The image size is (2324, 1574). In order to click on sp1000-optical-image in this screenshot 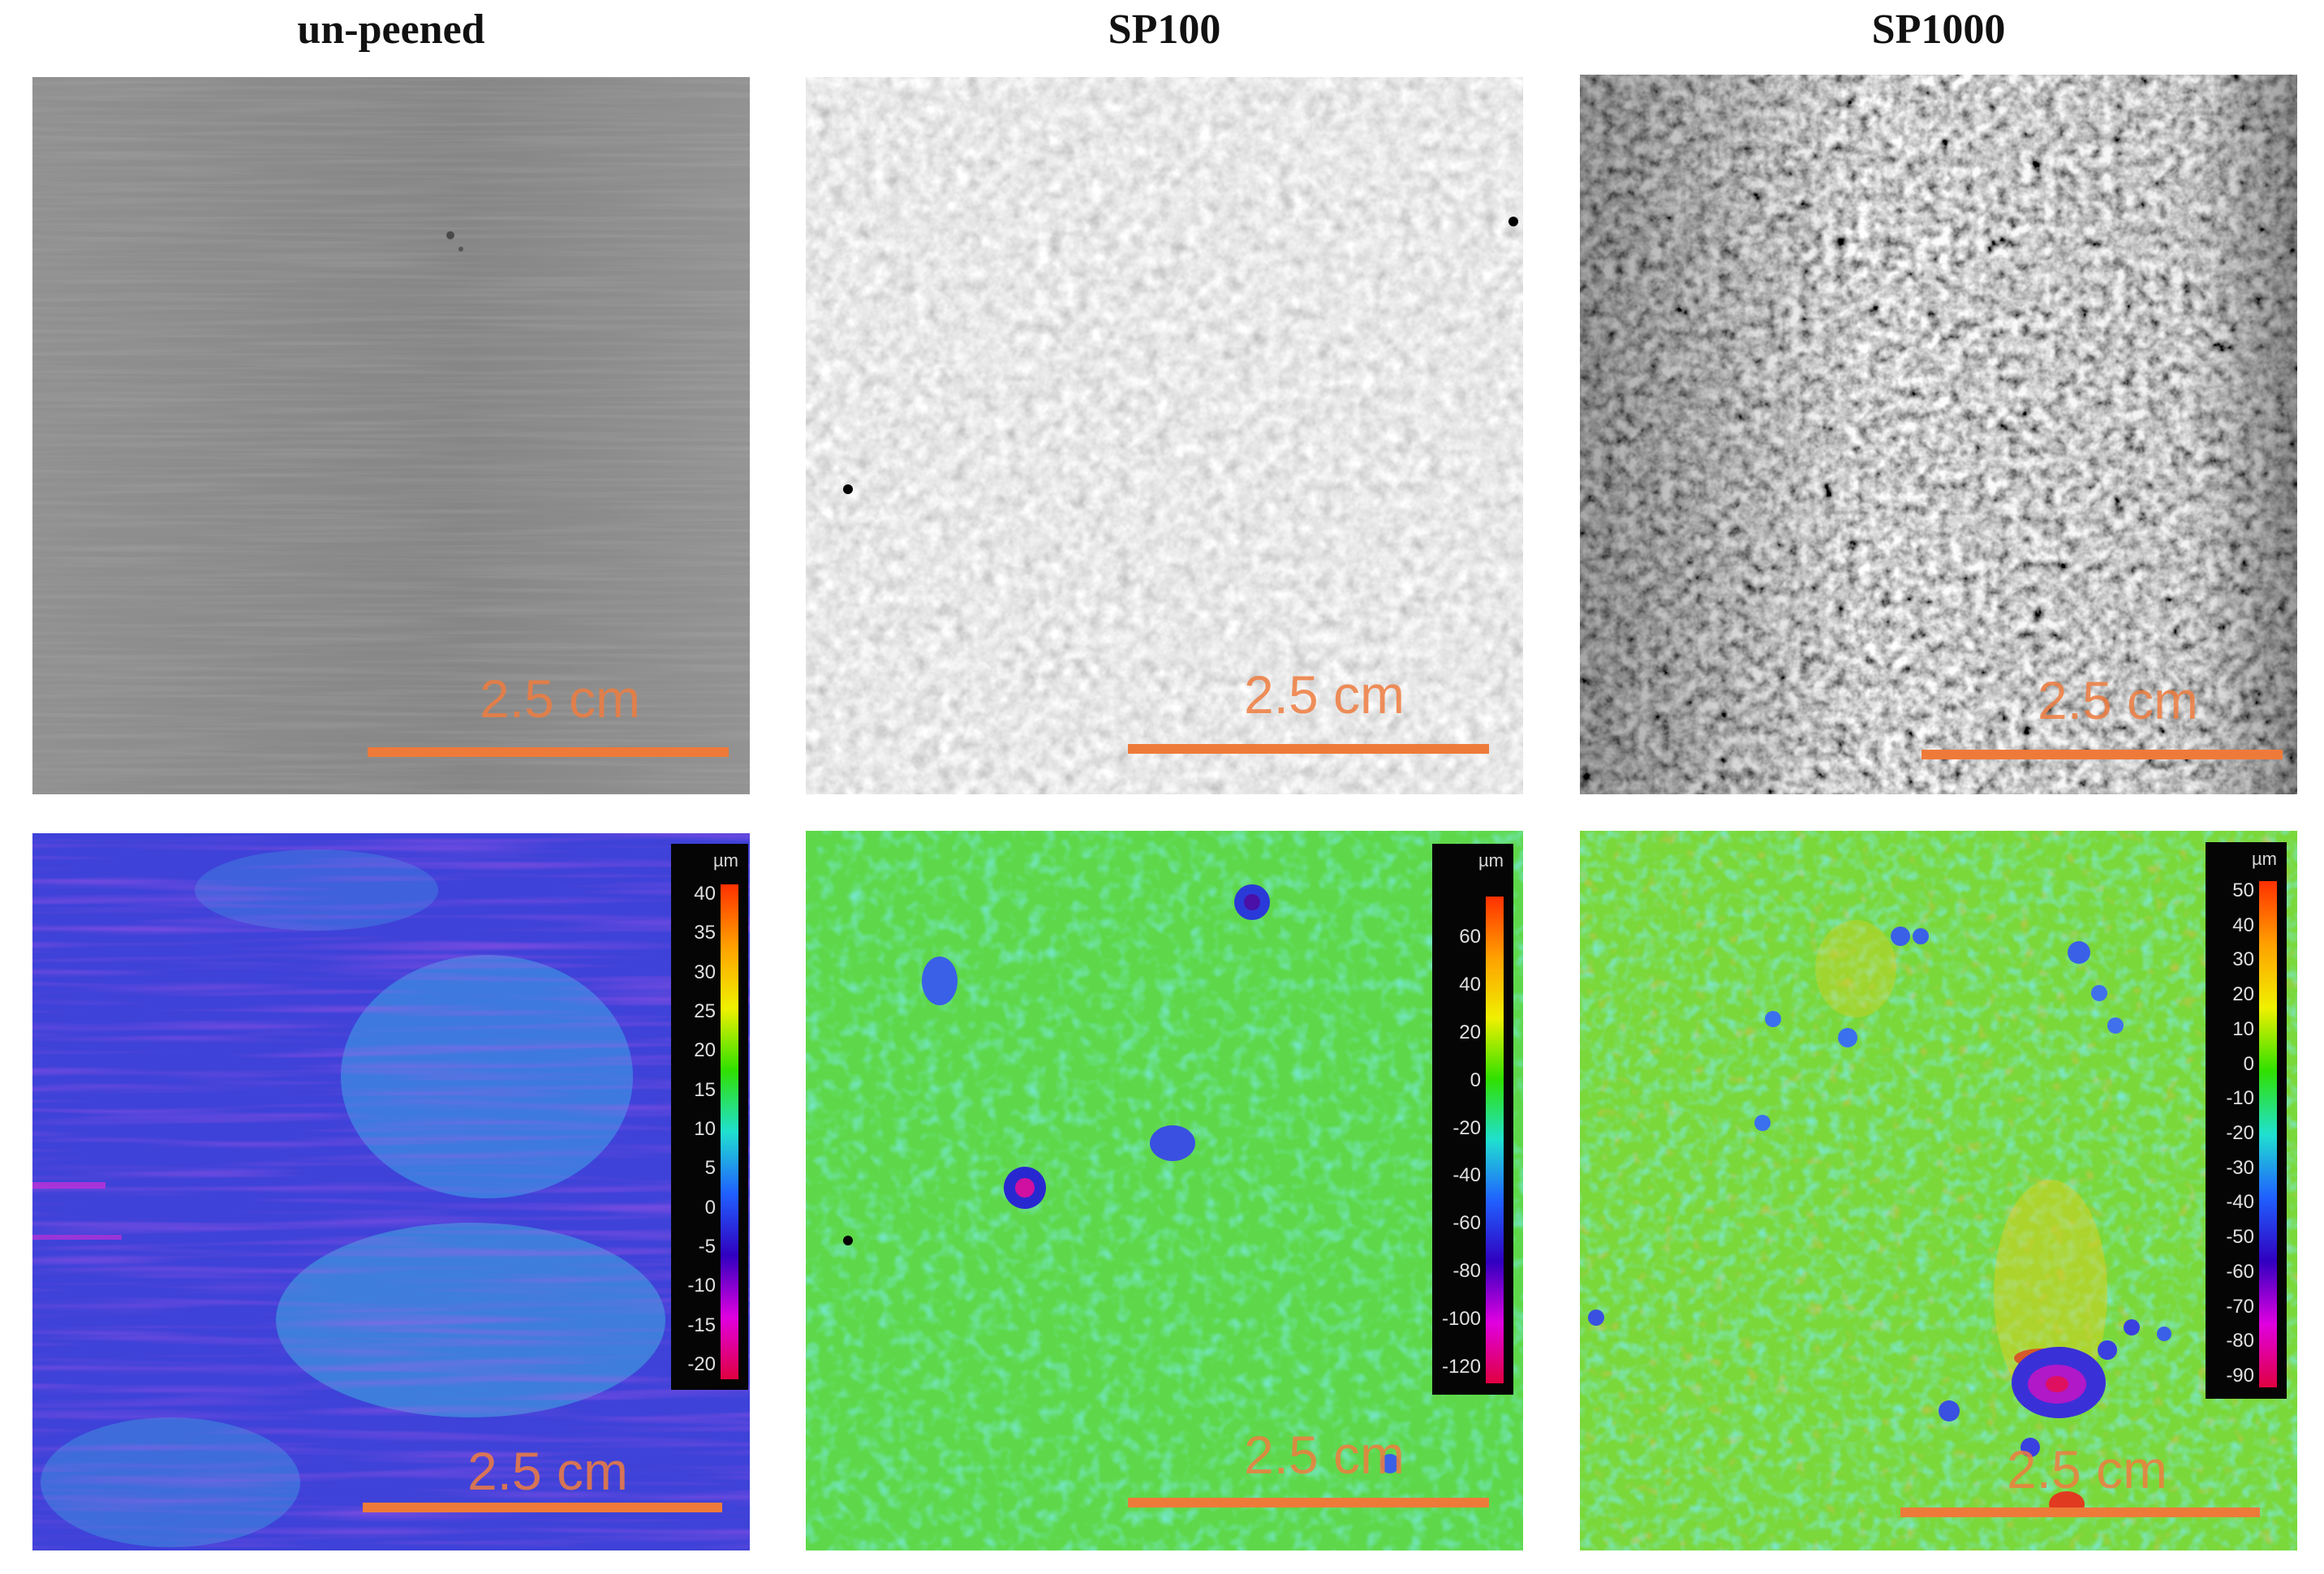, I will do `click(1938, 434)`.